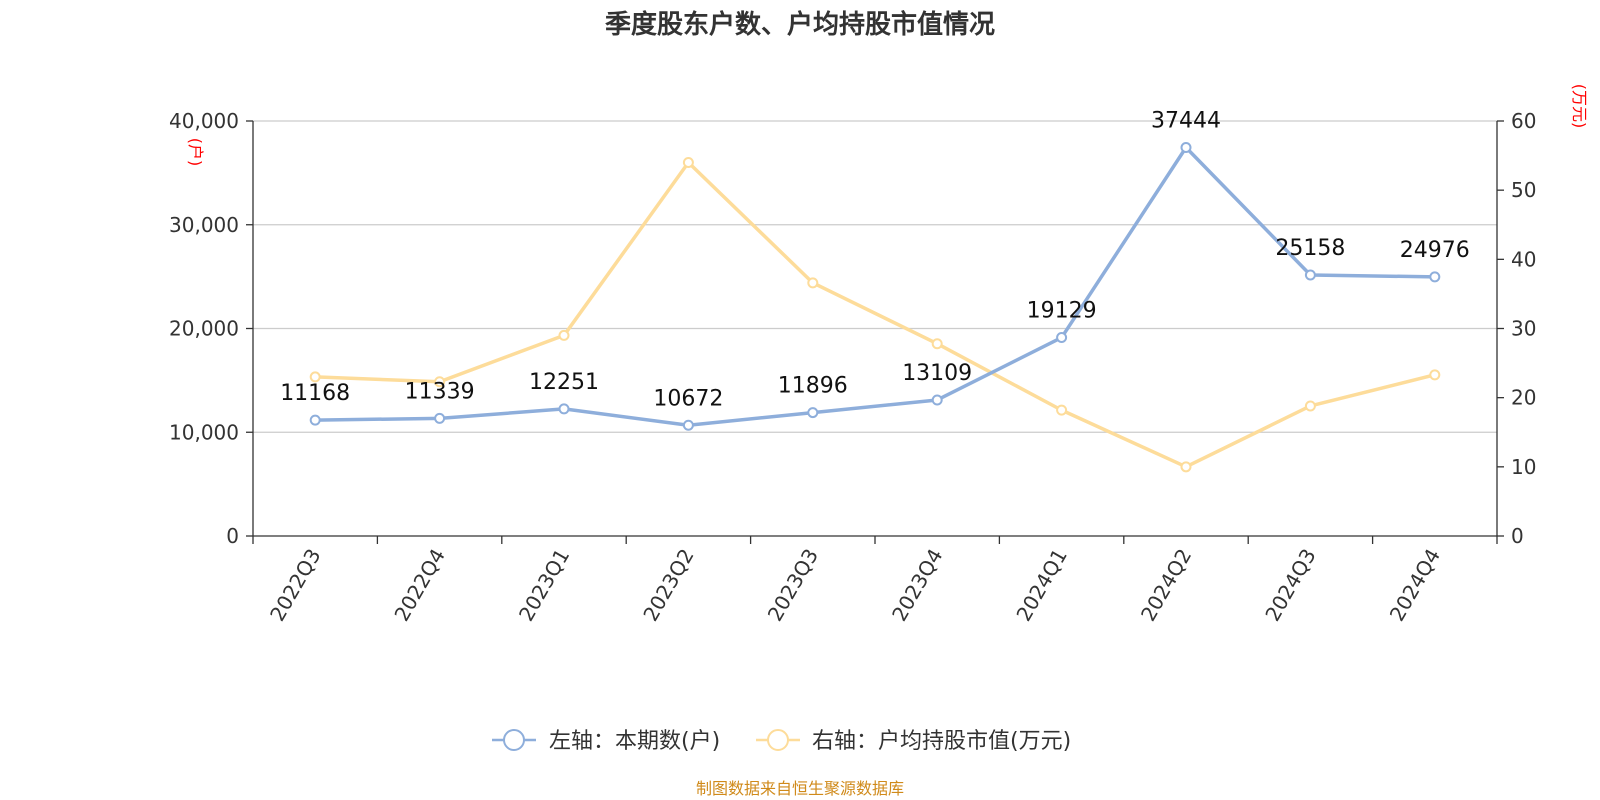 This screenshot has height=800, width=1600. I want to click on data-label: 11339, so click(440, 391).